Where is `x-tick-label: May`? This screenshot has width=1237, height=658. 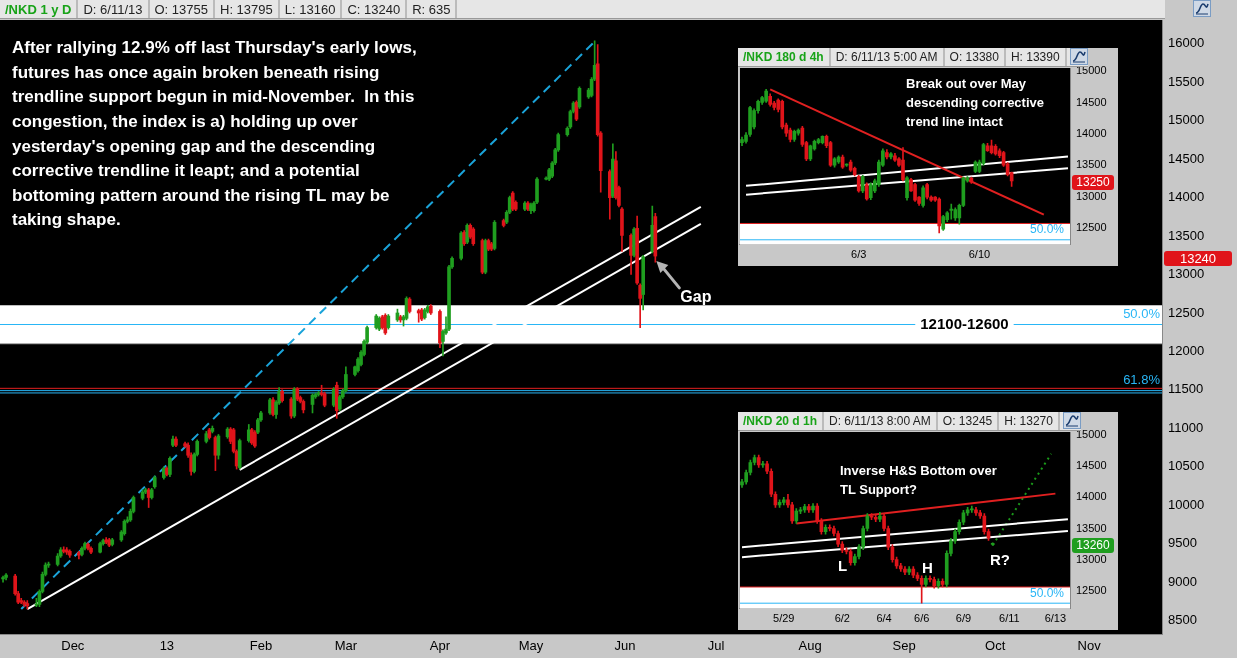
x-tick-label: May is located at coordinates (531, 645).